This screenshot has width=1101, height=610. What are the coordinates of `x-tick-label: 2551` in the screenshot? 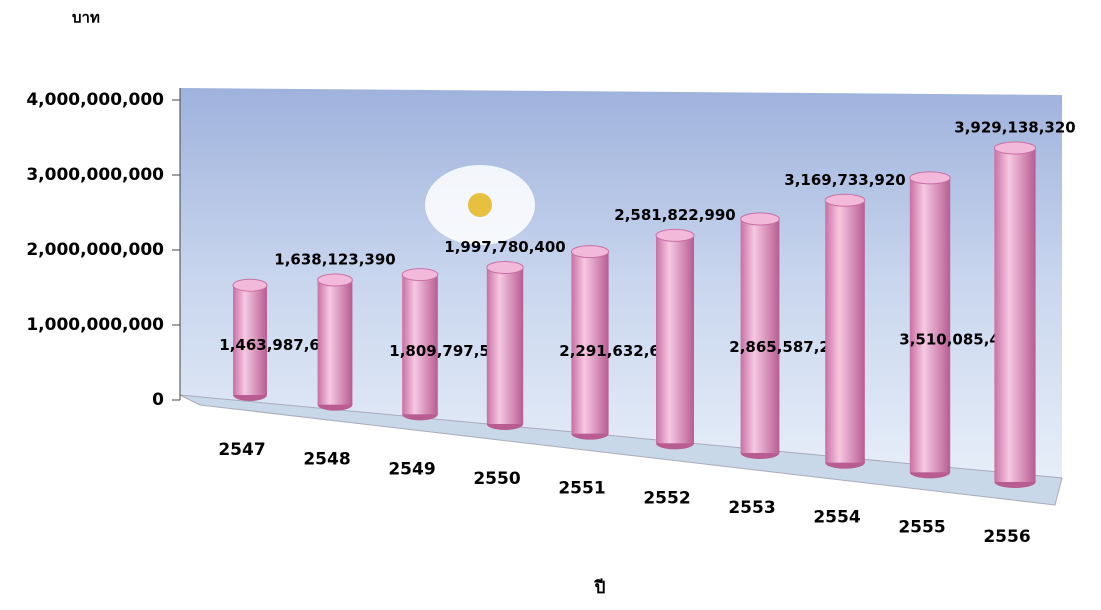 It's located at (581, 489).